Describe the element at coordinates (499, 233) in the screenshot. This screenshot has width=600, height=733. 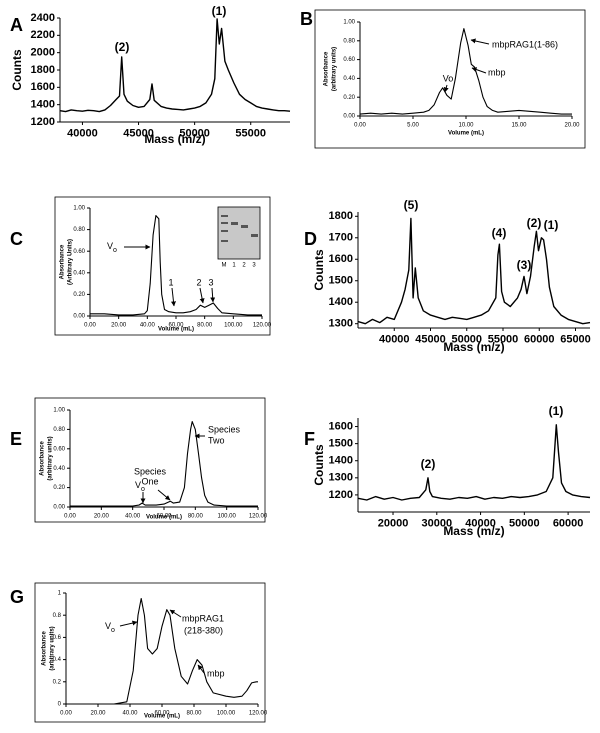
I see `annotation: (4)` at that location.